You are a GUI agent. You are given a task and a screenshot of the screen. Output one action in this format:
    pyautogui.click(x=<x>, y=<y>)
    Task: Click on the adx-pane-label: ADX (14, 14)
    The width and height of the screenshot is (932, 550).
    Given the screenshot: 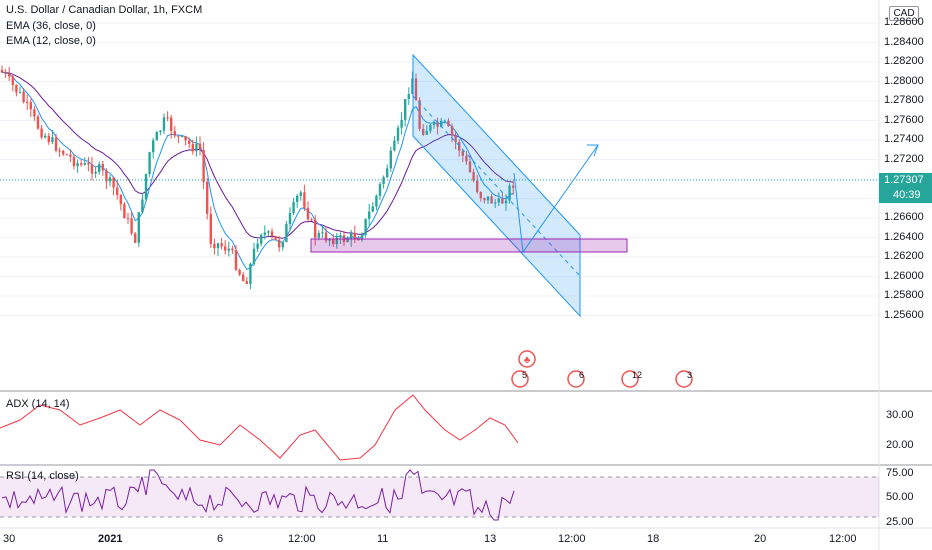 What is the action you would take?
    pyautogui.click(x=38, y=404)
    